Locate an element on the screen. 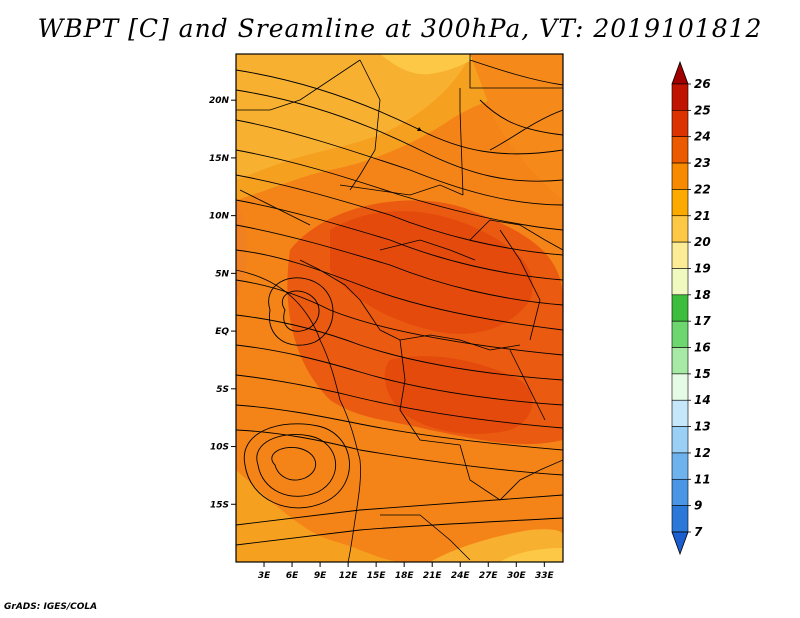 Image resolution: width=800 pixels, height=618 pixels. colorbar-label: 17 is located at coordinates (702, 321).